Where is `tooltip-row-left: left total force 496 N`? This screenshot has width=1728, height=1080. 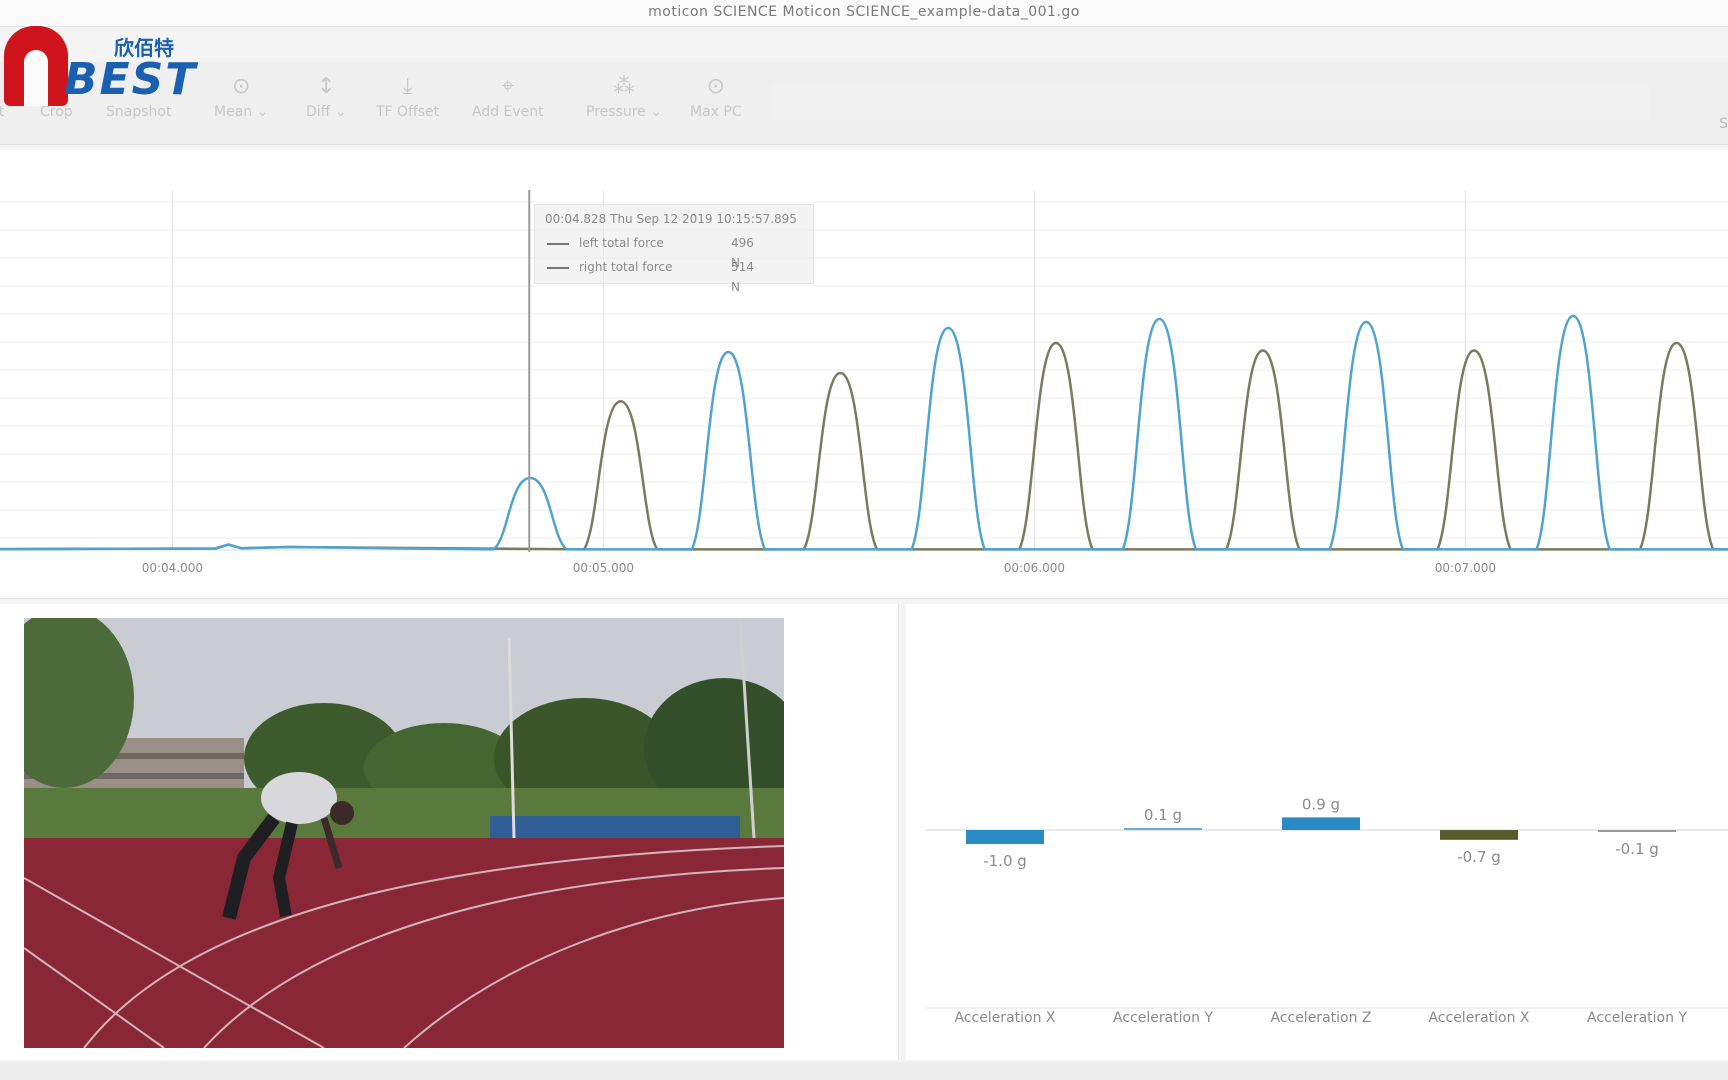 tooltip-row-left: left total force 496 N is located at coordinates (650, 251).